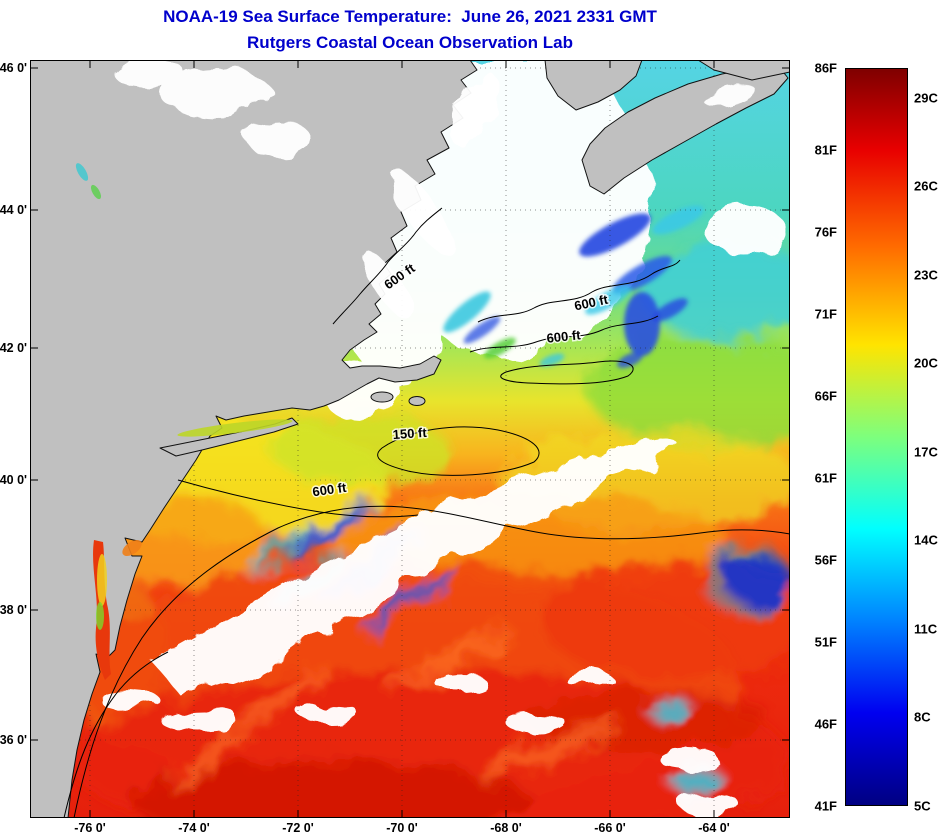 This screenshot has width=944, height=832. I want to click on cb-f-61: 61F, so click(825, 478).